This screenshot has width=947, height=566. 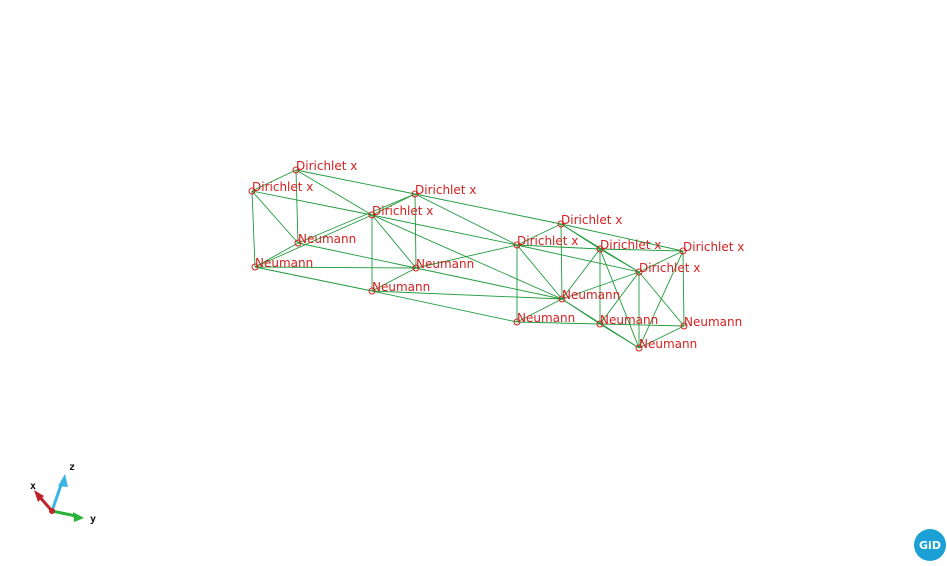 I want to click on y-axis-arrowhead, so click(x=78, y=517).